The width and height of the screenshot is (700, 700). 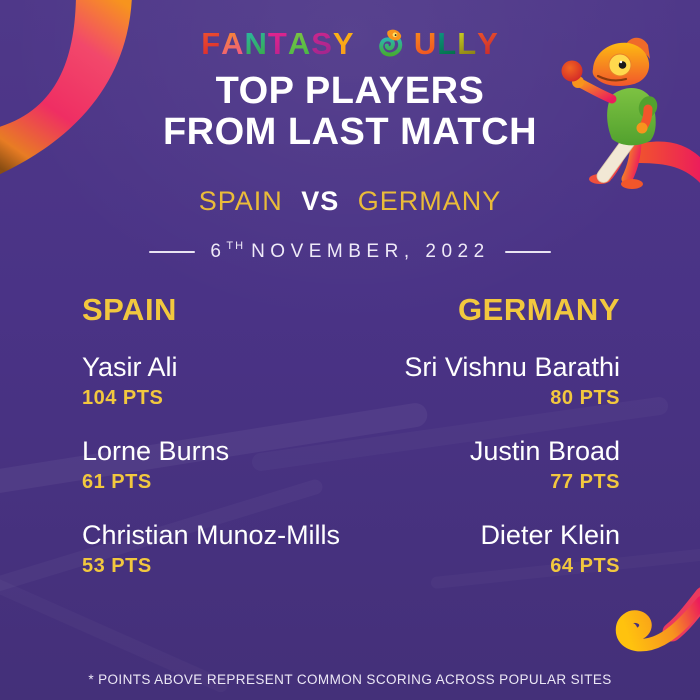 I want to click on page-title: TOP PLAYERS FROM LAST MATCH, so click(x=350, y=112).